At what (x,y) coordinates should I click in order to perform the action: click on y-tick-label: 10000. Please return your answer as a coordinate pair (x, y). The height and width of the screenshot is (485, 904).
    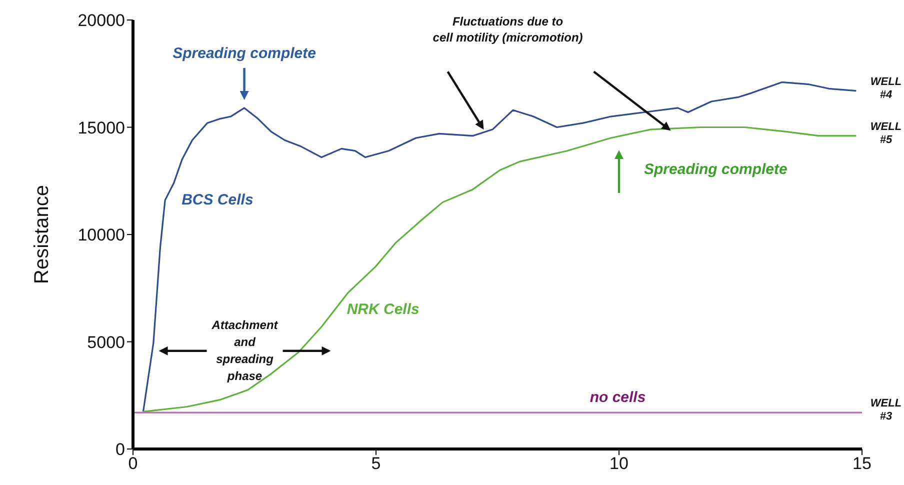
    Looking at the image, I should click on (101, 235).